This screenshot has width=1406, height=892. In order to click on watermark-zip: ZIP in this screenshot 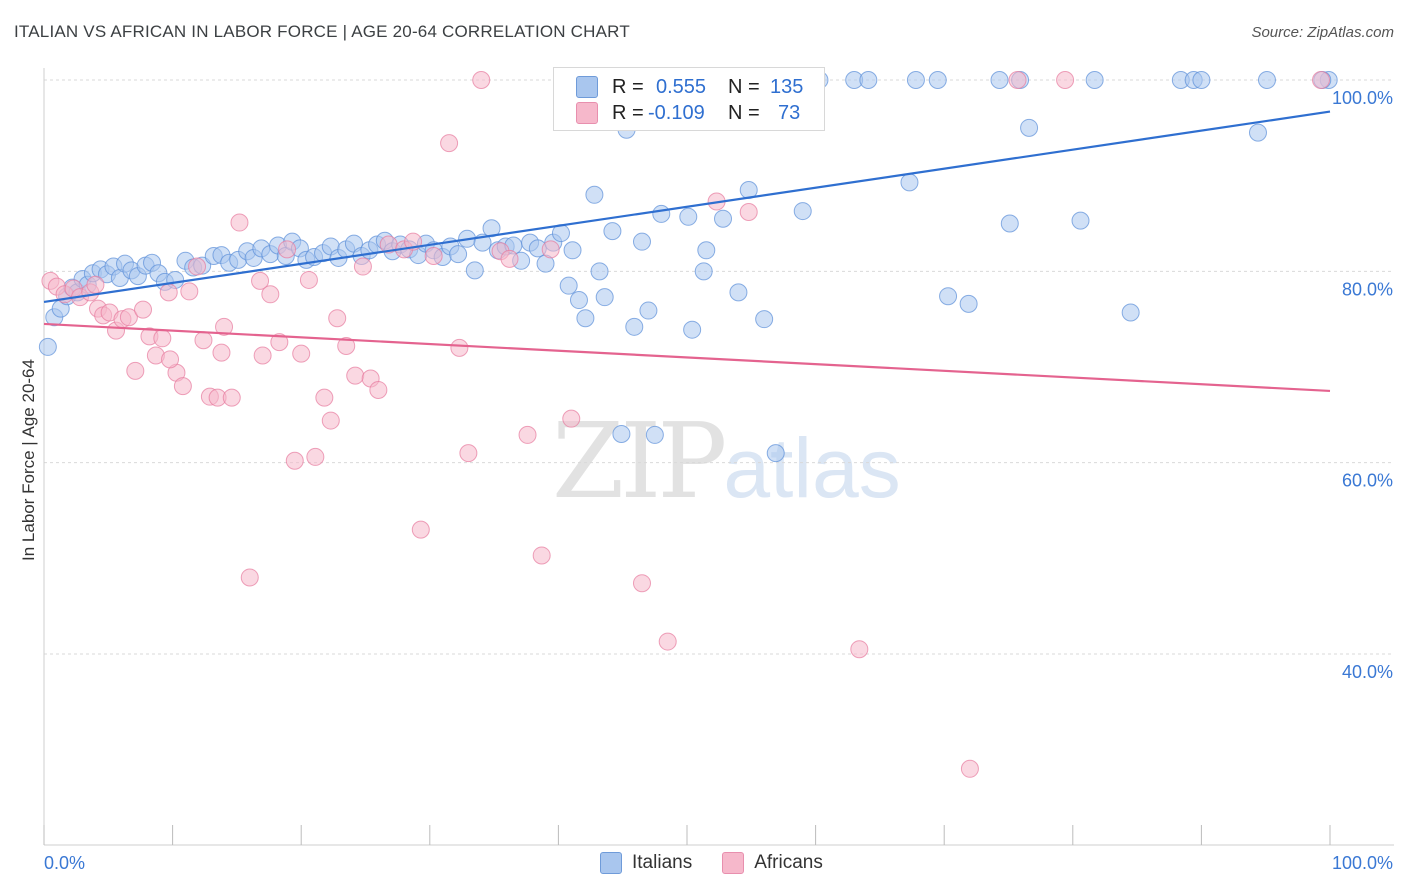, I will do `click(639, 461)`.